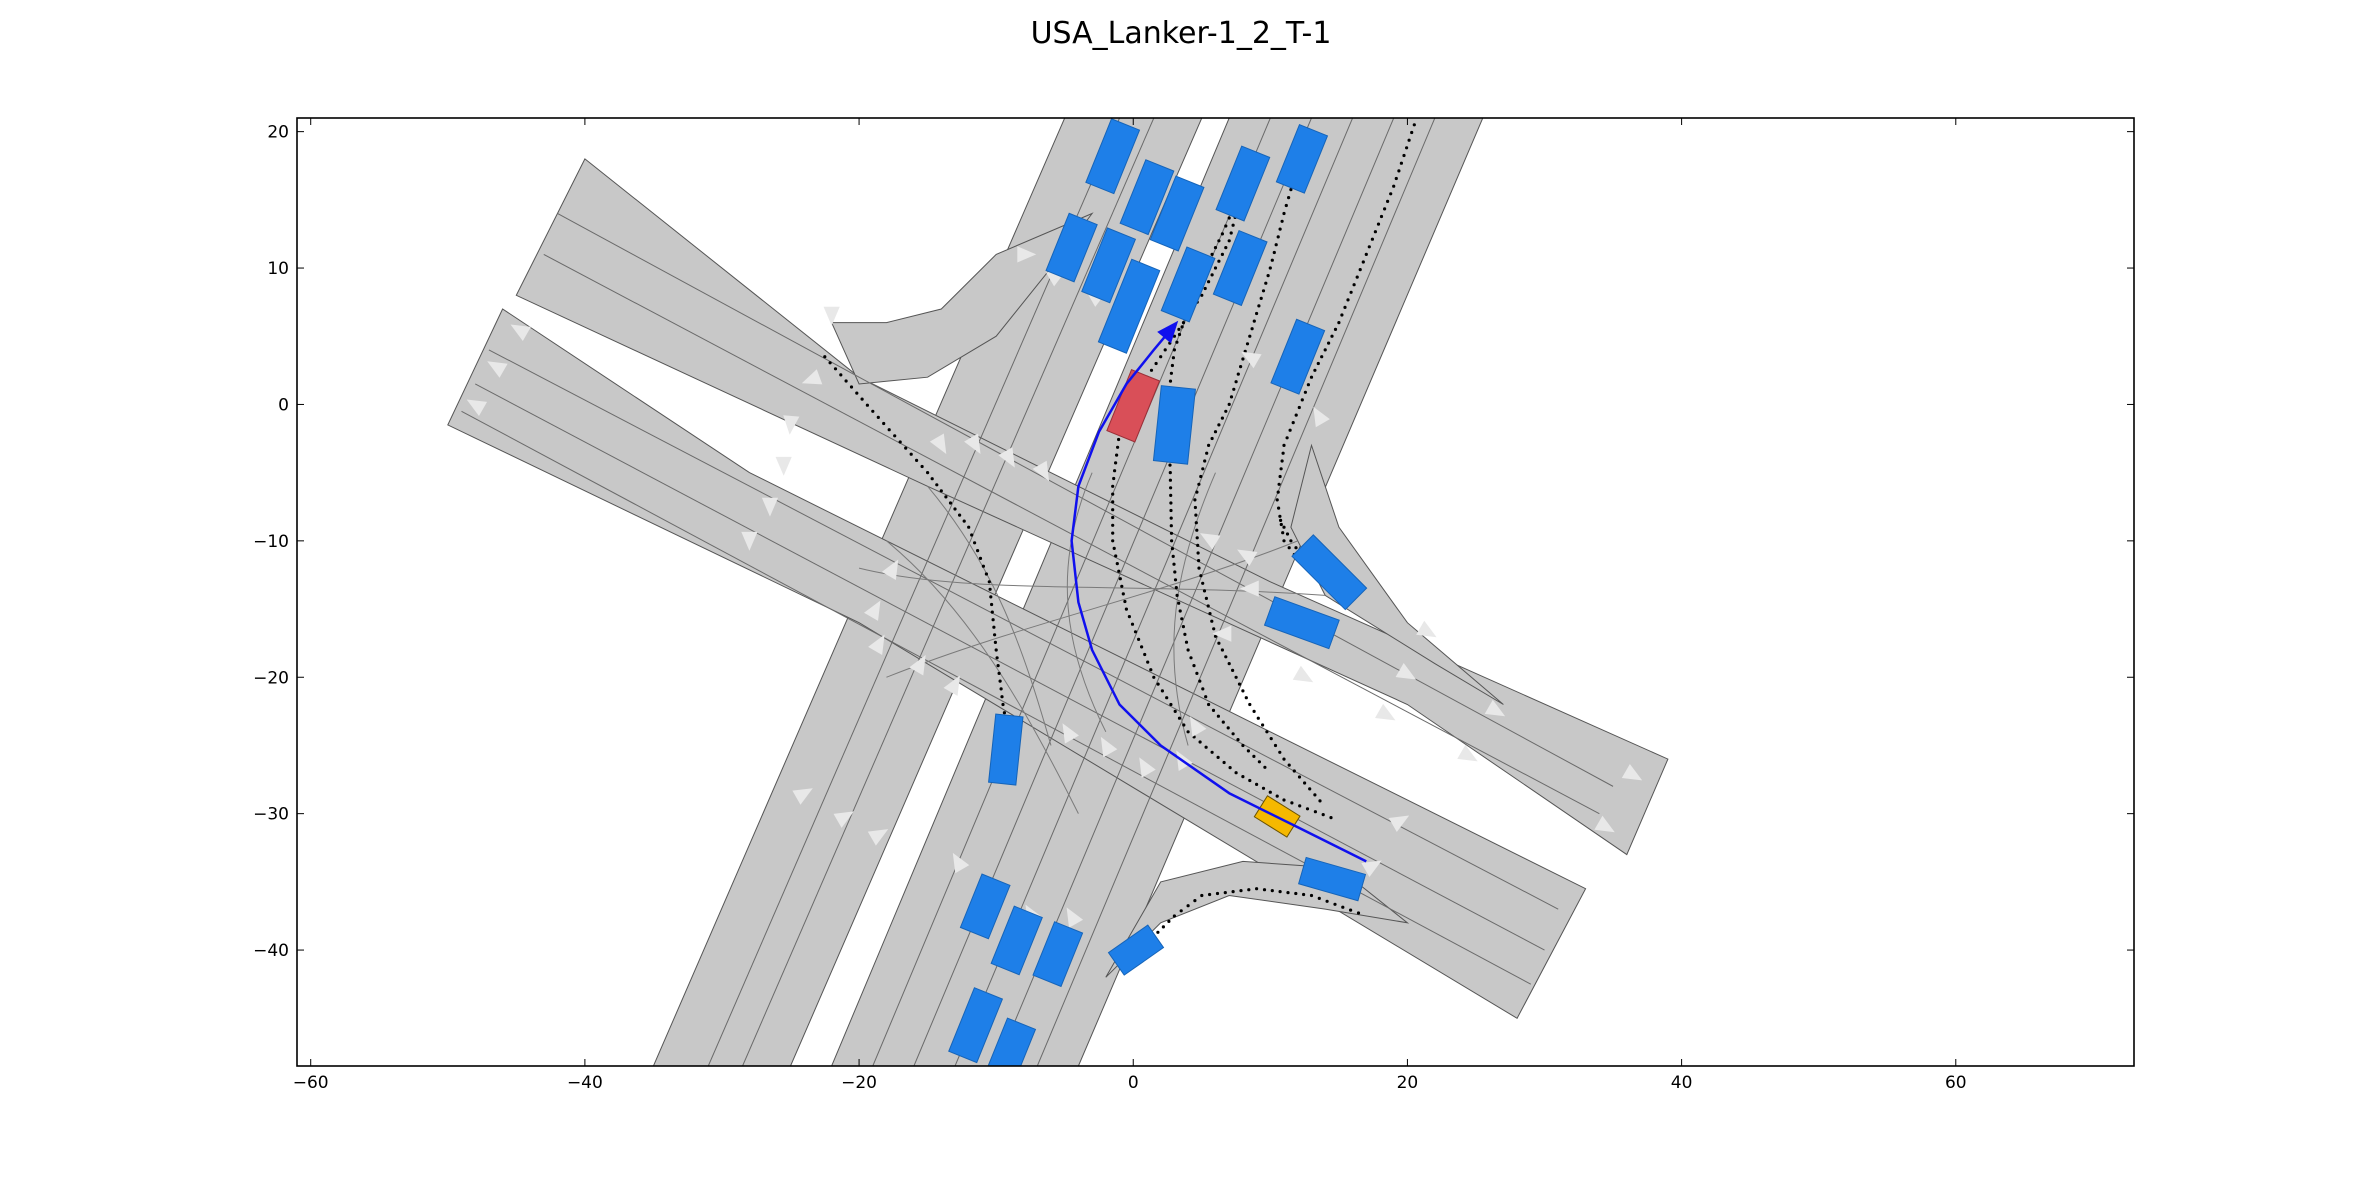 The width and height of the screenshot is (2362, 1181). Describe the element at coordinates (283, 405) in the screenshot. I see `y-tick-label: 0` at that location.